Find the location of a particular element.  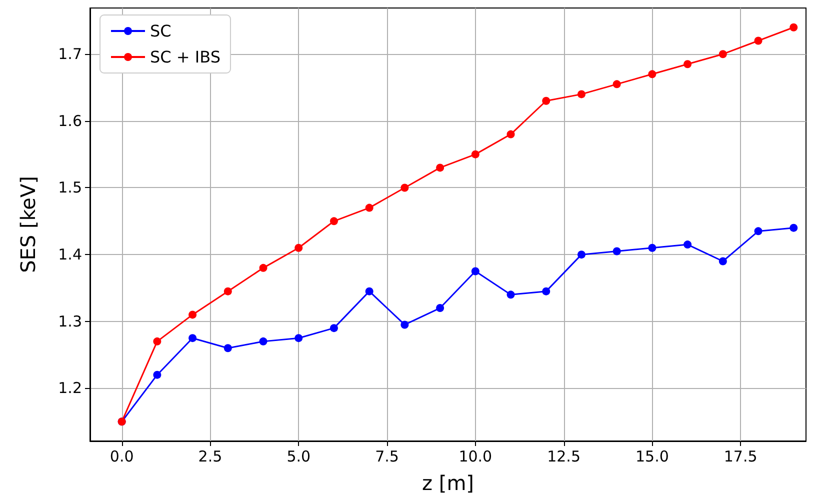

x-tick-label: 0.0 is located at coordinates (122, 457).